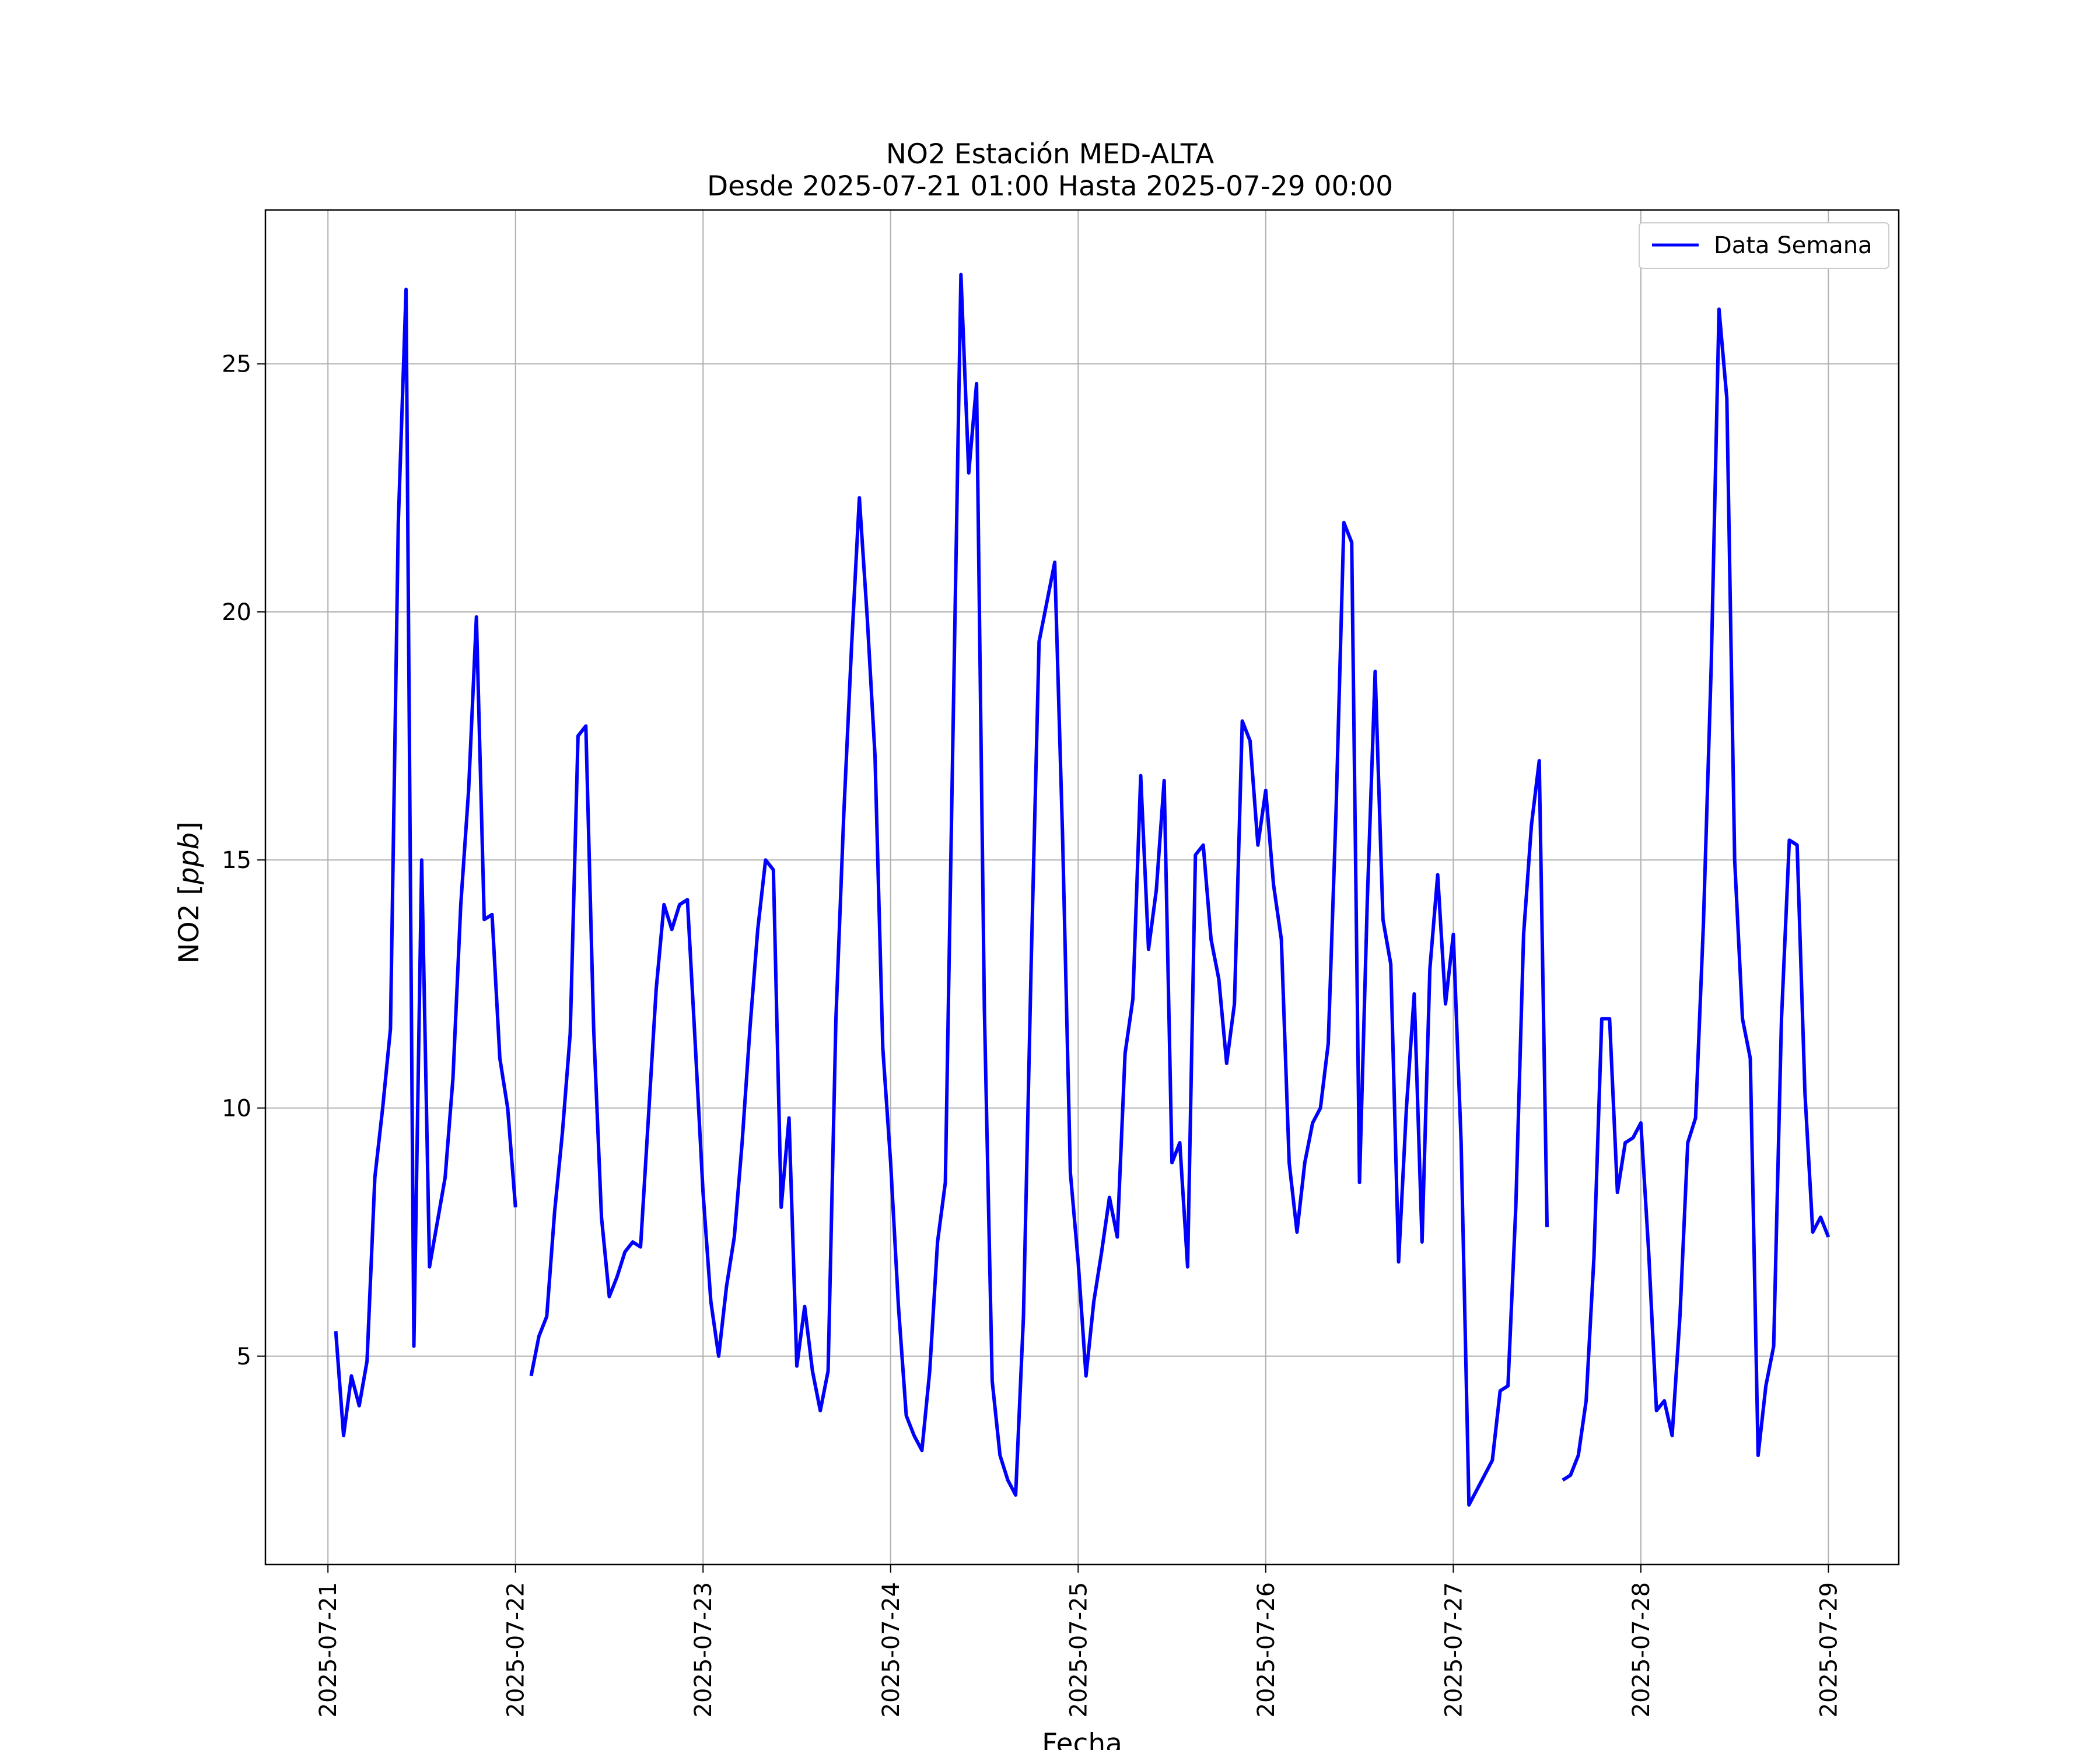  What do you see at coordinates (1641, 1650) in the screenshot?
I see `x-tick-label: 2025-07-28` at bounding box center [1641, 1650].